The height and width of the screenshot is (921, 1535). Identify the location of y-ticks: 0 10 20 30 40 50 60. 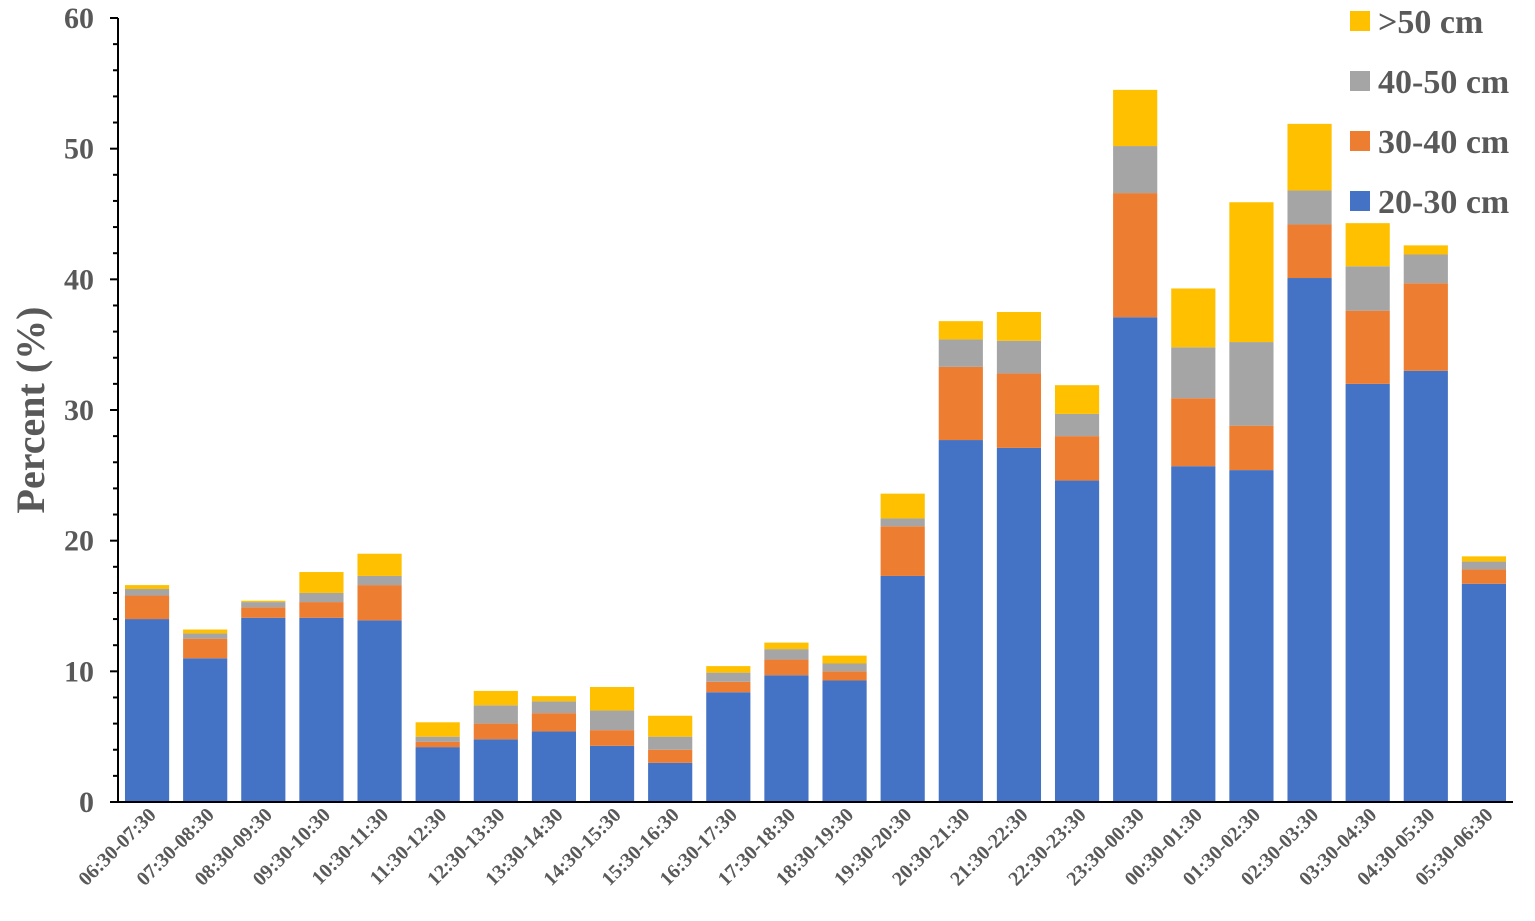
(91, 410).